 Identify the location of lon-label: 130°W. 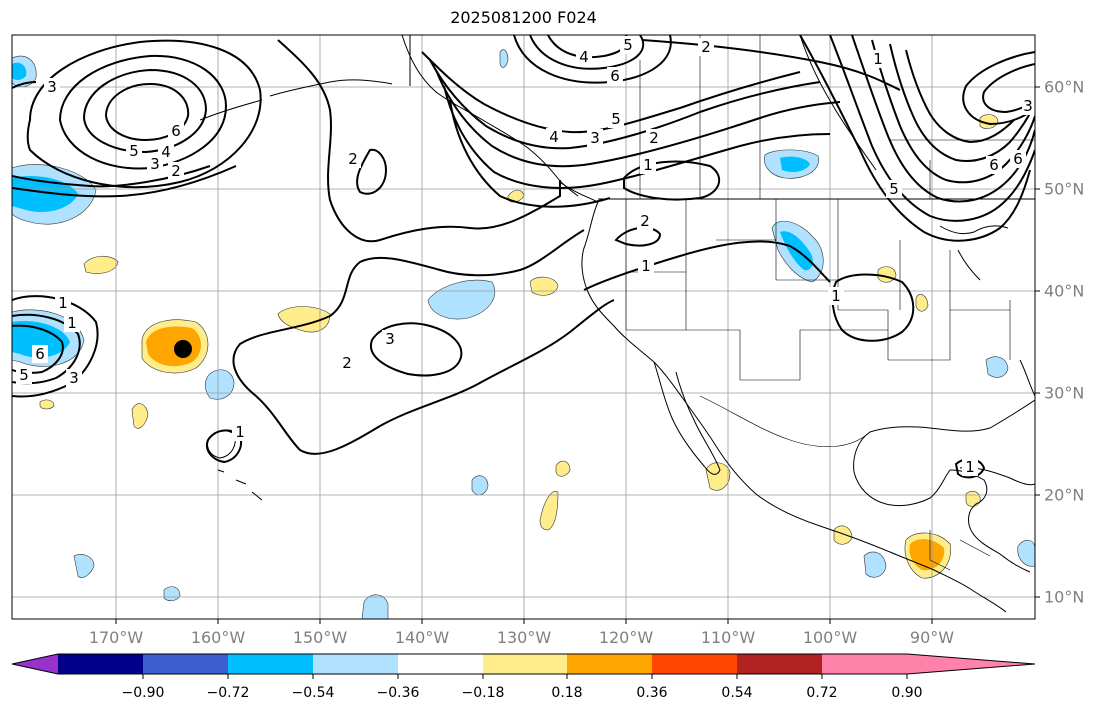
(524, 637).